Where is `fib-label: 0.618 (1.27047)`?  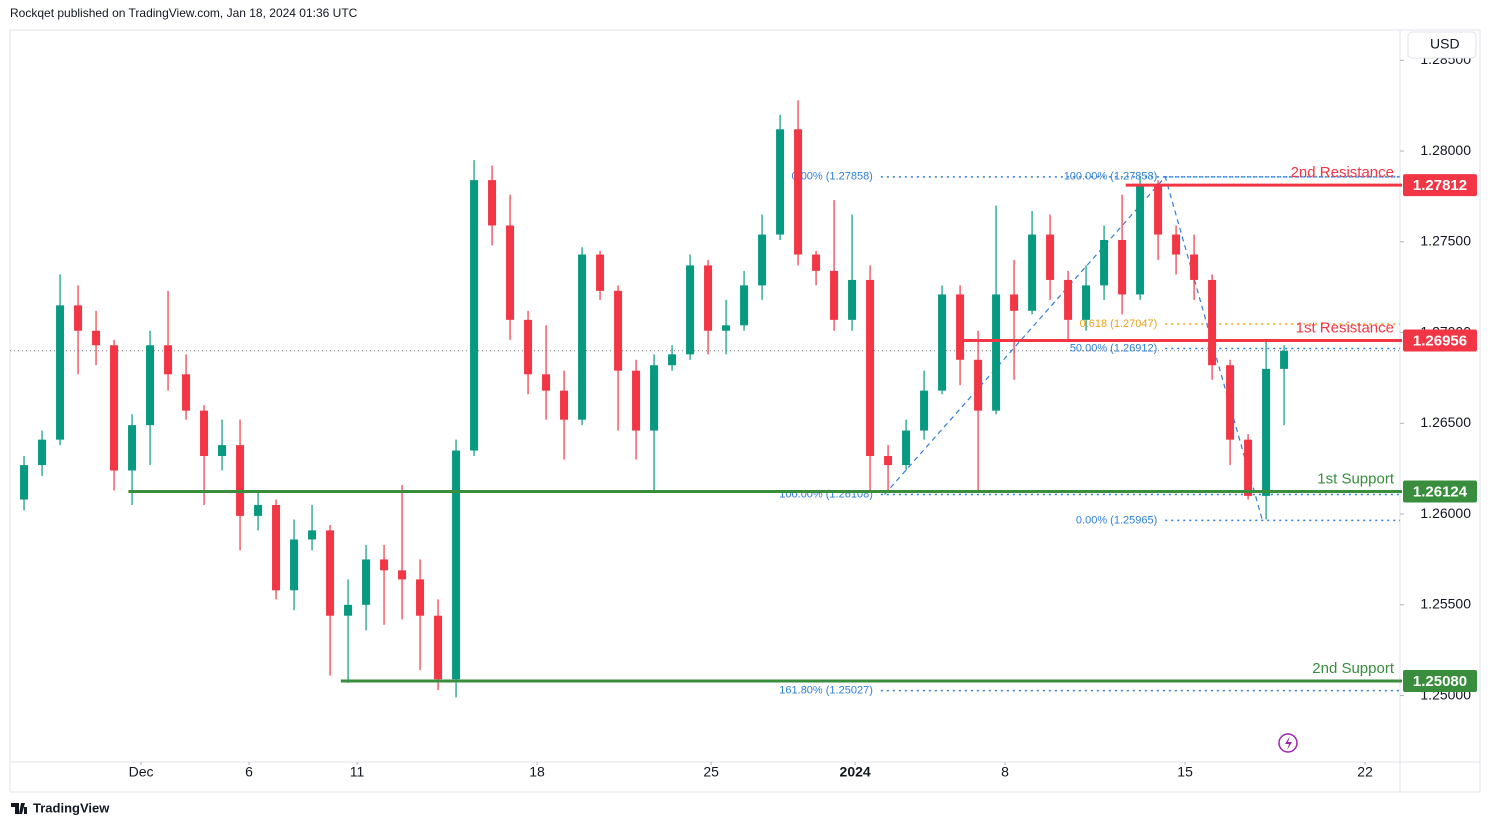
fib-label: 0.618 (1.27047) is located at coordinates (1119, 324).